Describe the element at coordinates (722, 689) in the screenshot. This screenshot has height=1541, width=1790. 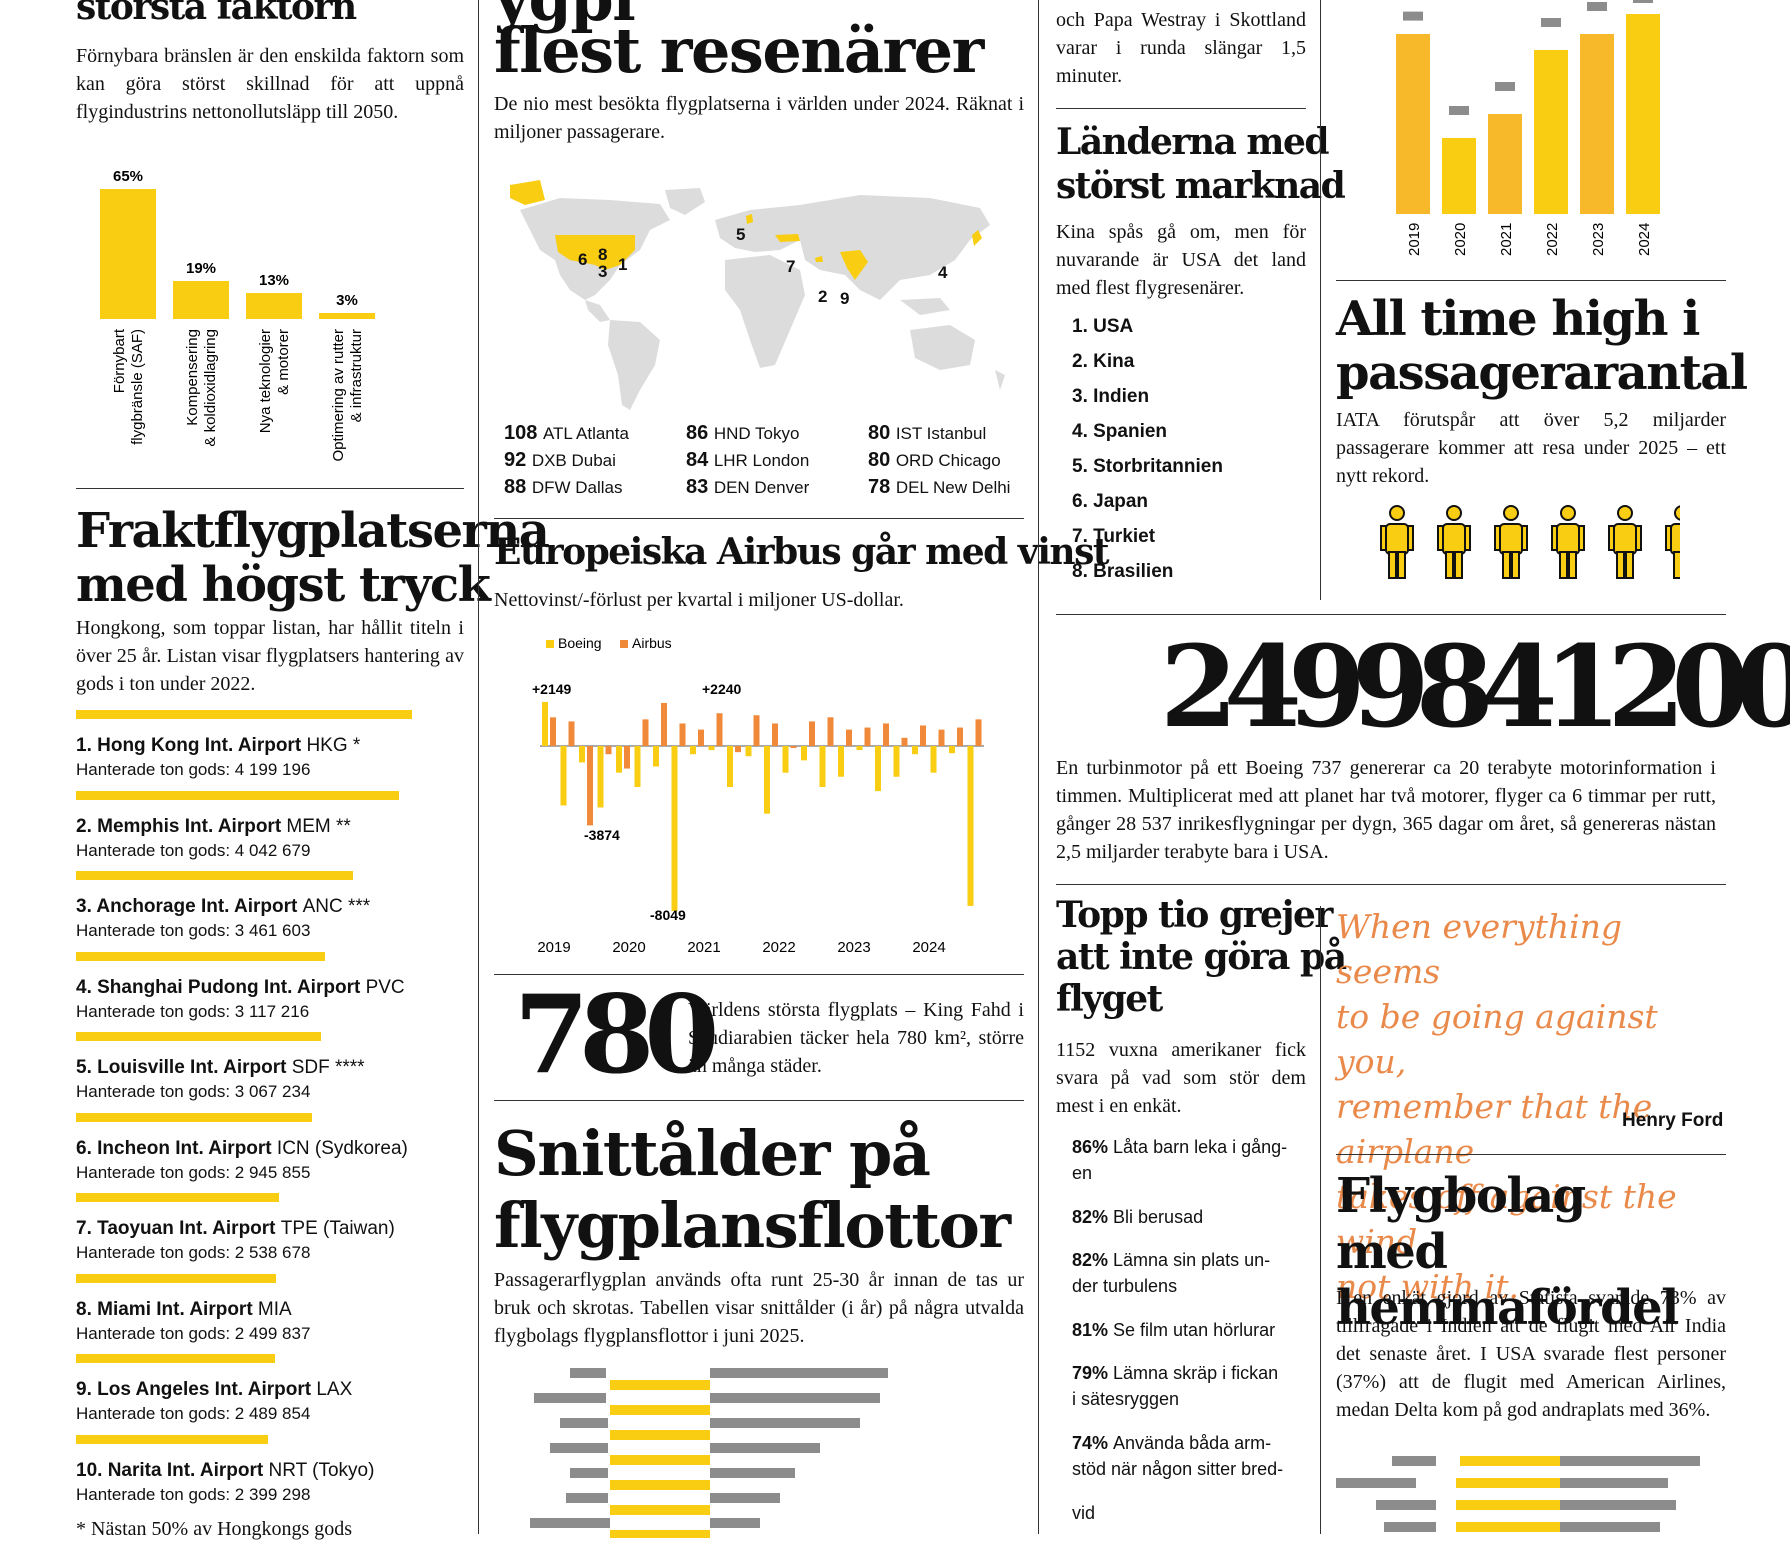
I see `airbus-data-label: +2240` at that location.